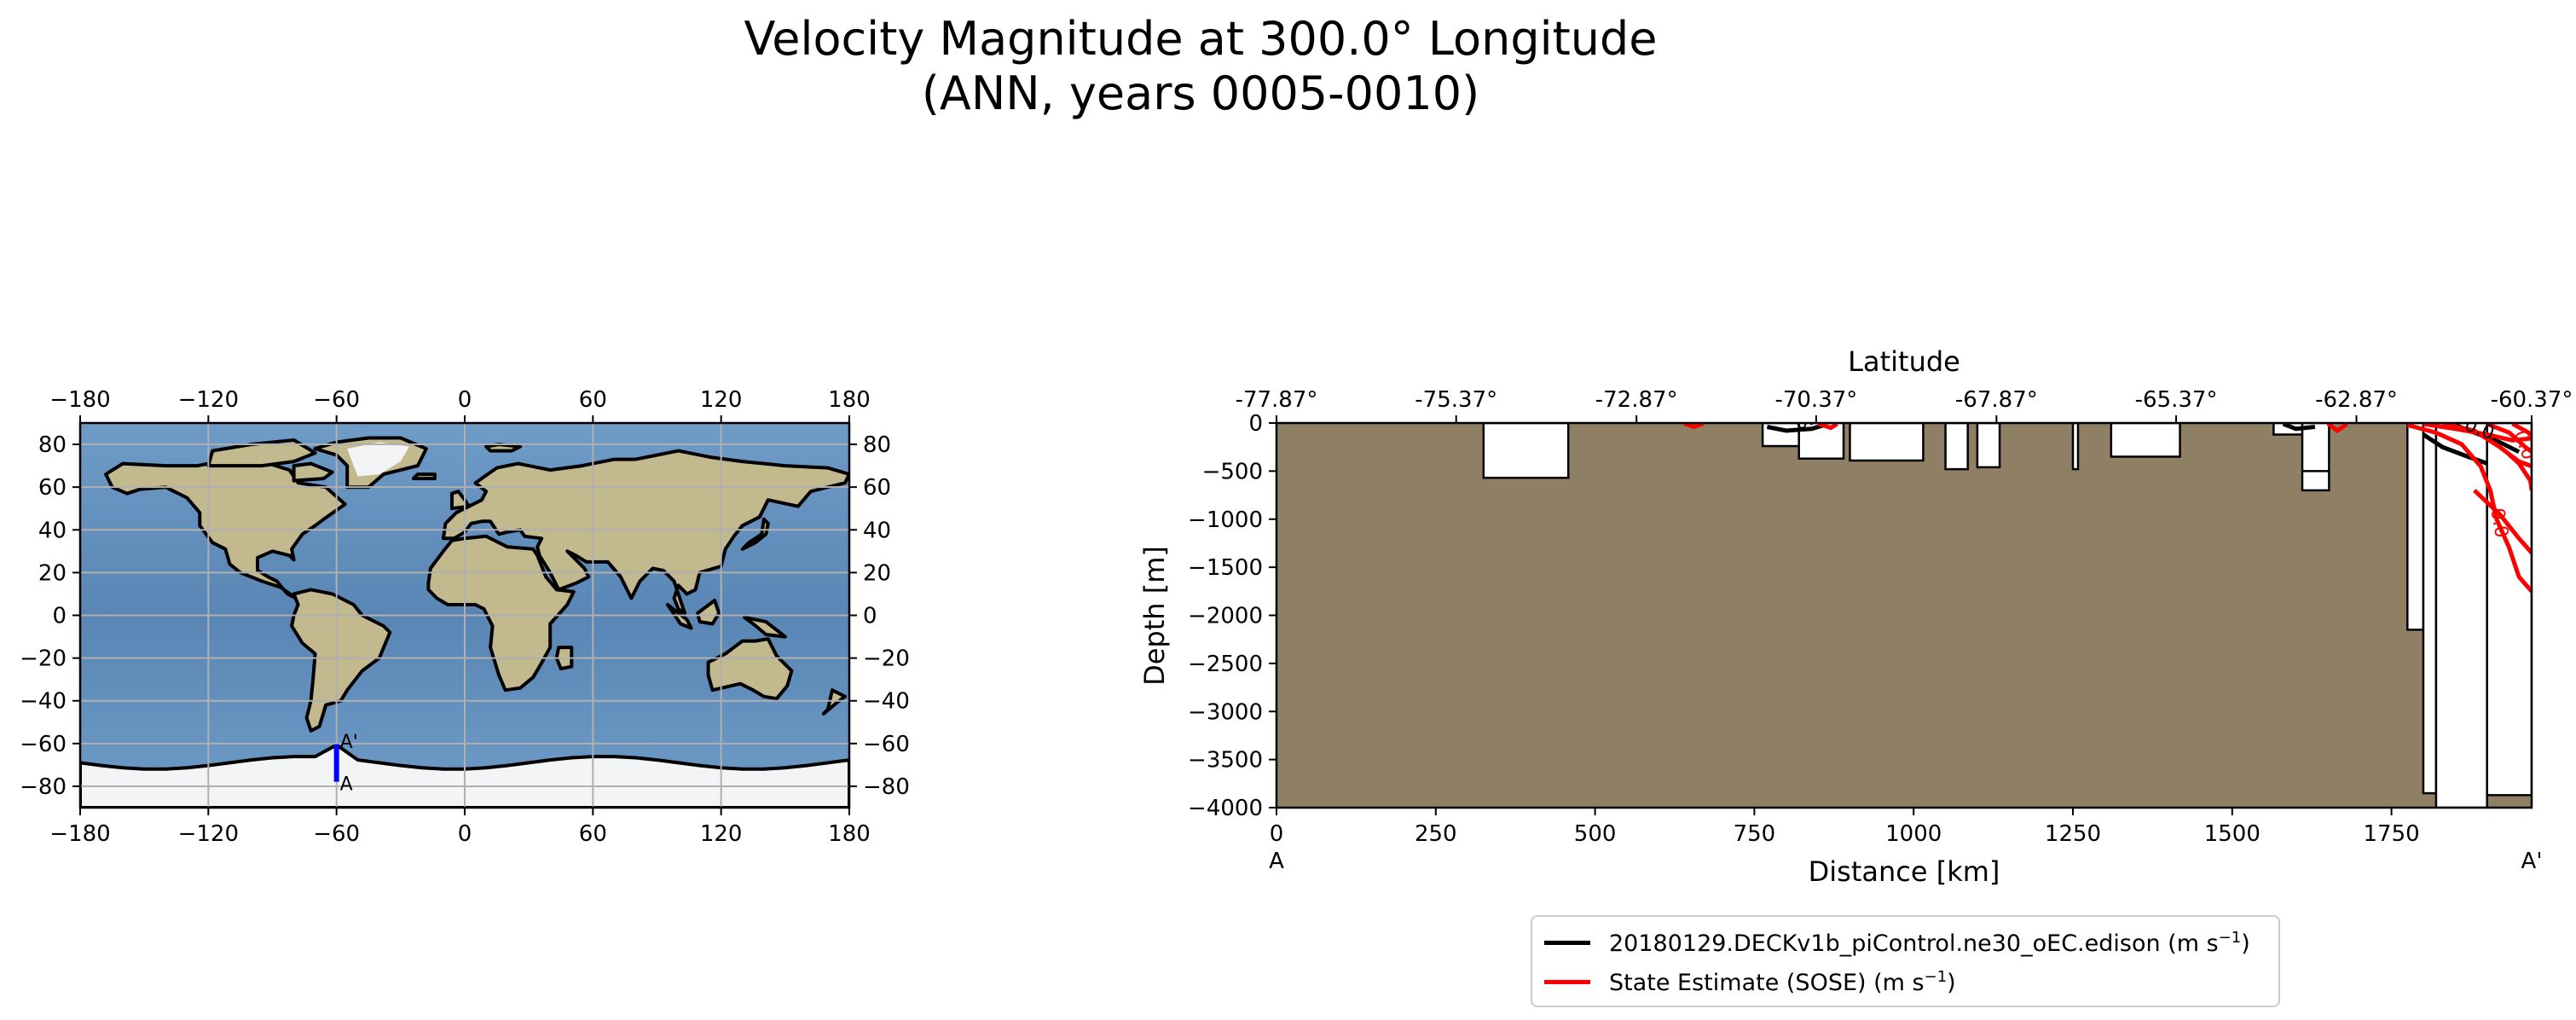 The height and width of the screenshot is (1020, 2576). What do you see at coordinates (1225, 568) in the screenshot?
I see `section-ytick-label: −1500` at bounding box center [1225, 568].